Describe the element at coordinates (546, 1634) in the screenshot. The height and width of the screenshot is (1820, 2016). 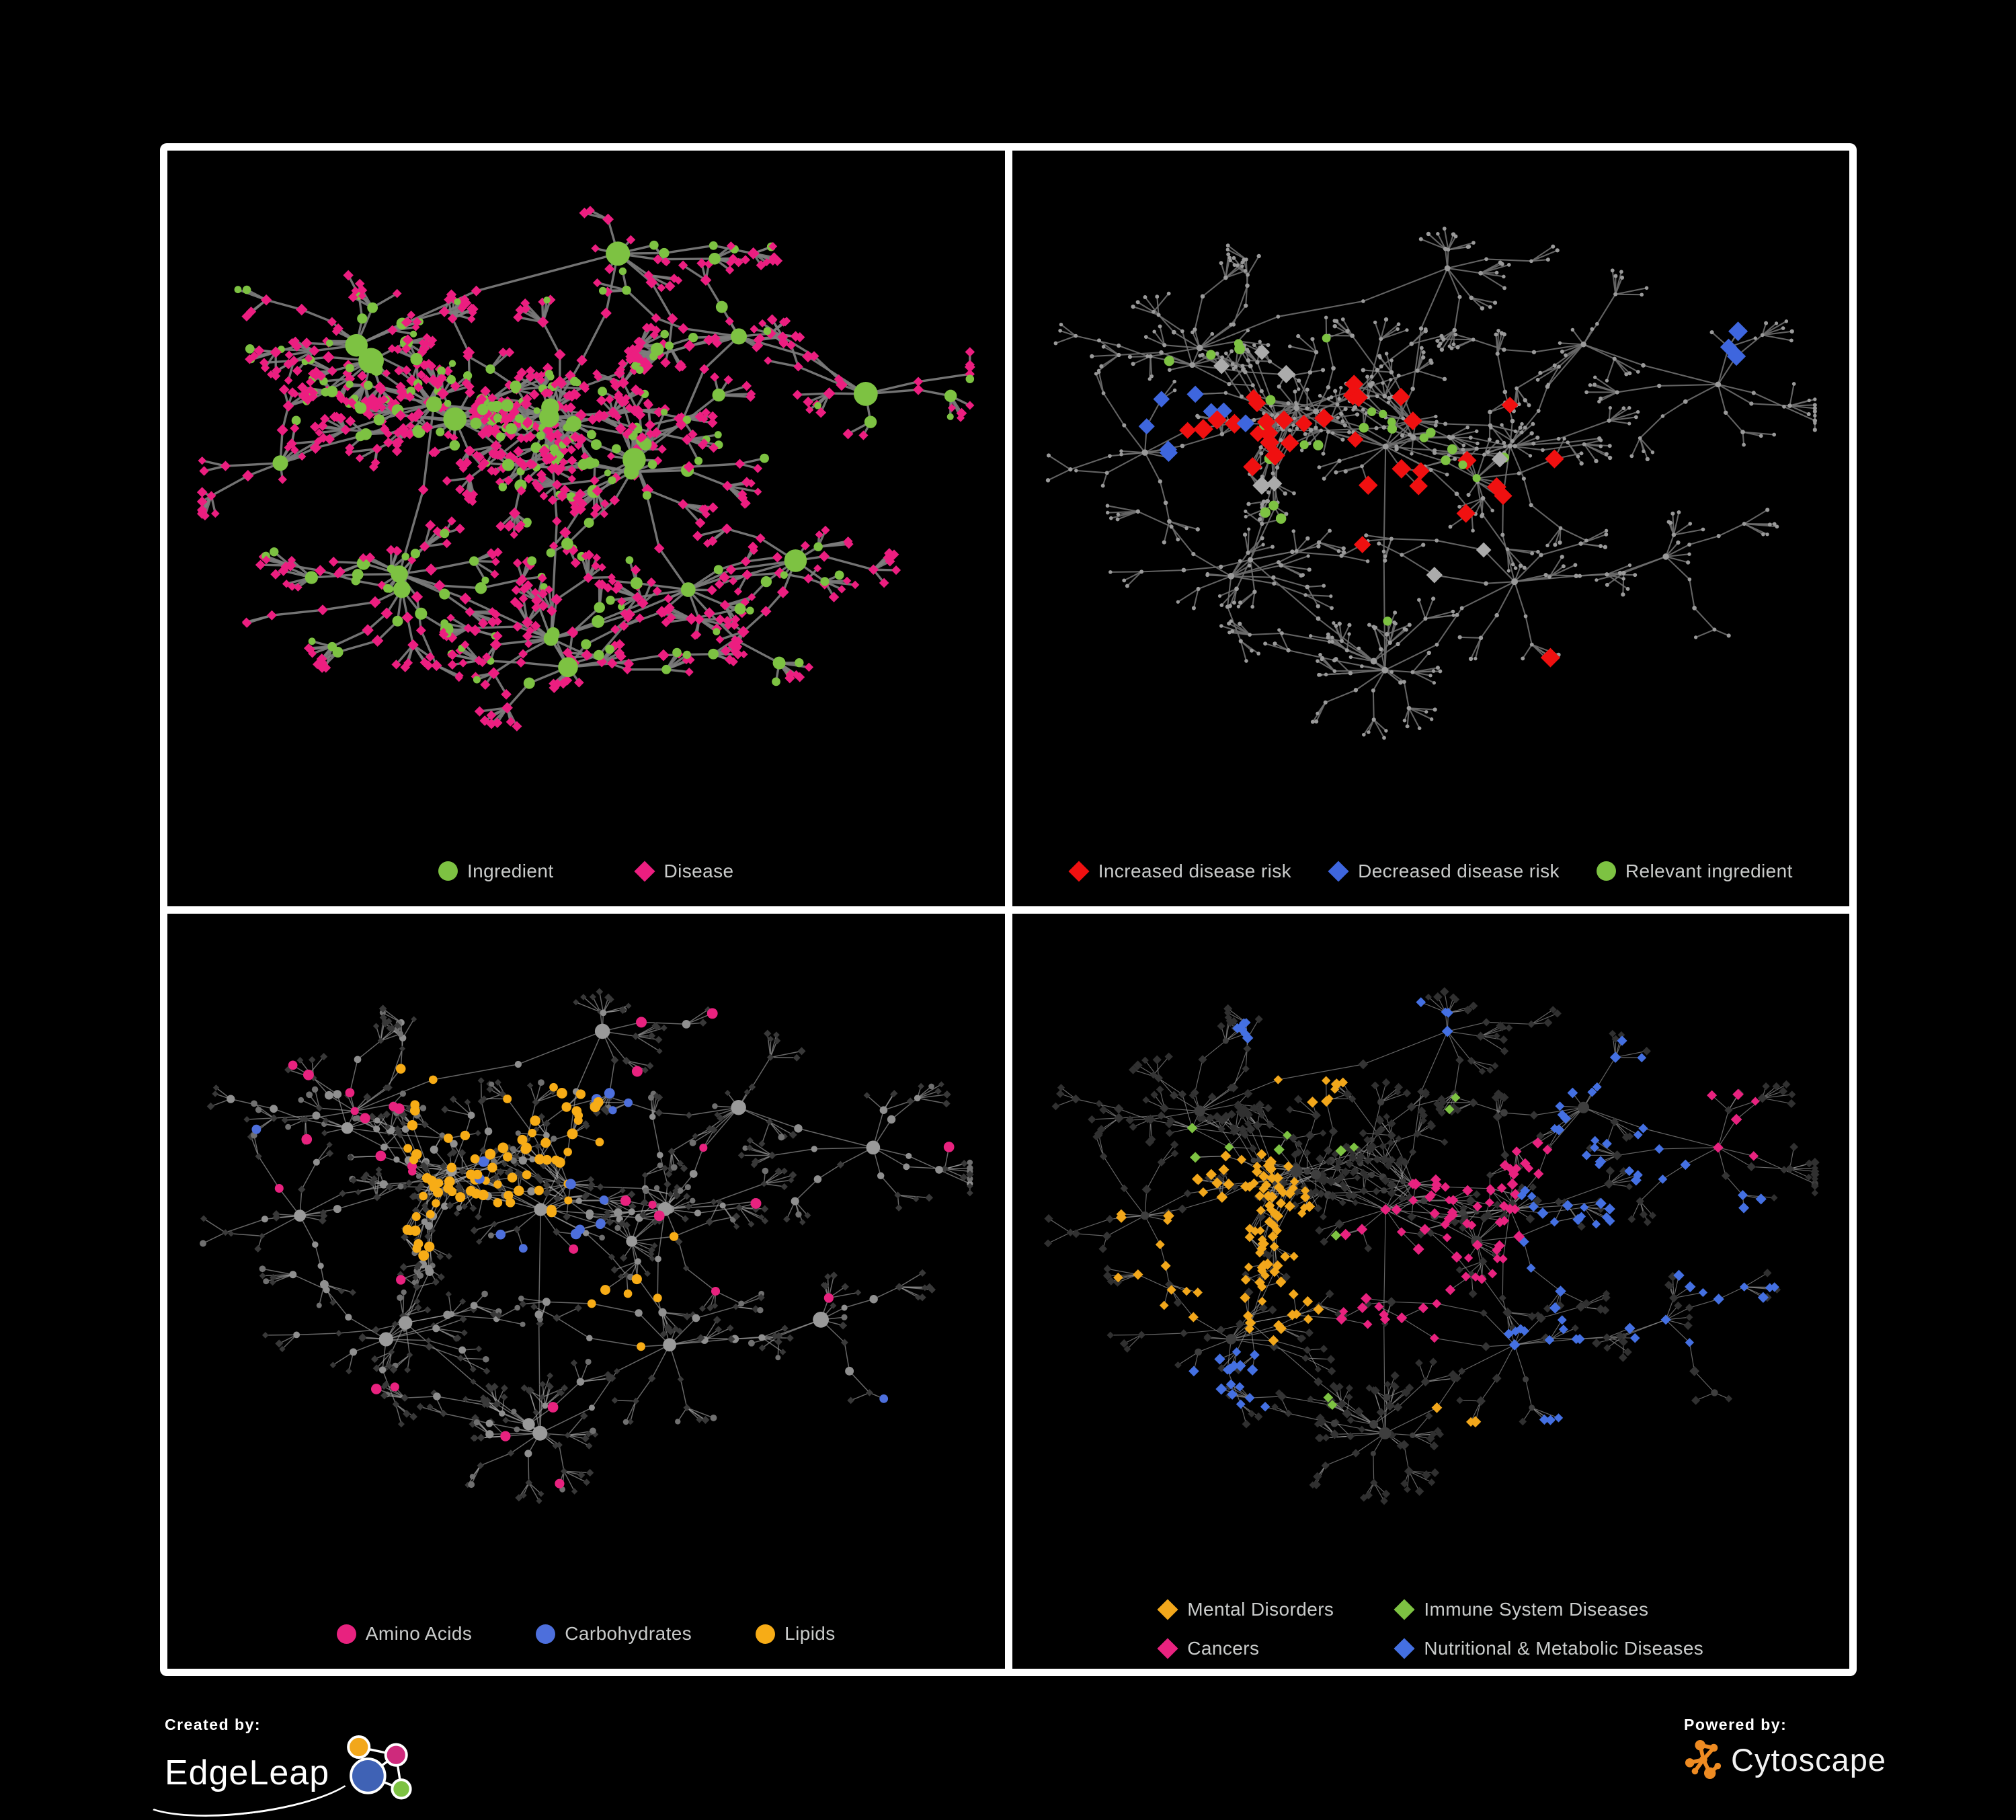
I see `carbohydrates-circle-swatch-icon` at that location.